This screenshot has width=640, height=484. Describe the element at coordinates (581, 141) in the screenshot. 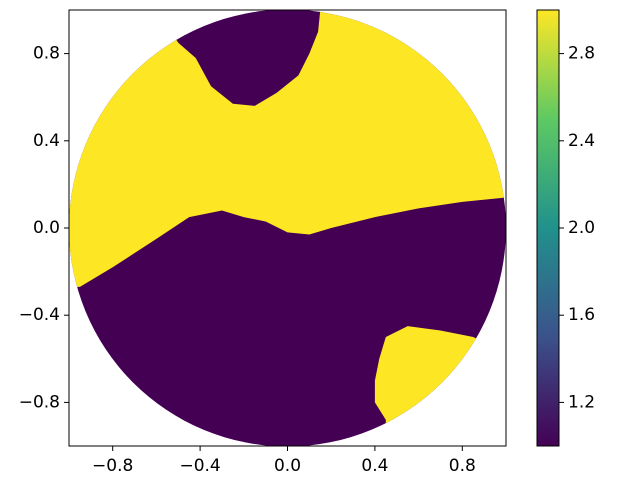

I see `colorbar-tick-label: 2.4` at that location.